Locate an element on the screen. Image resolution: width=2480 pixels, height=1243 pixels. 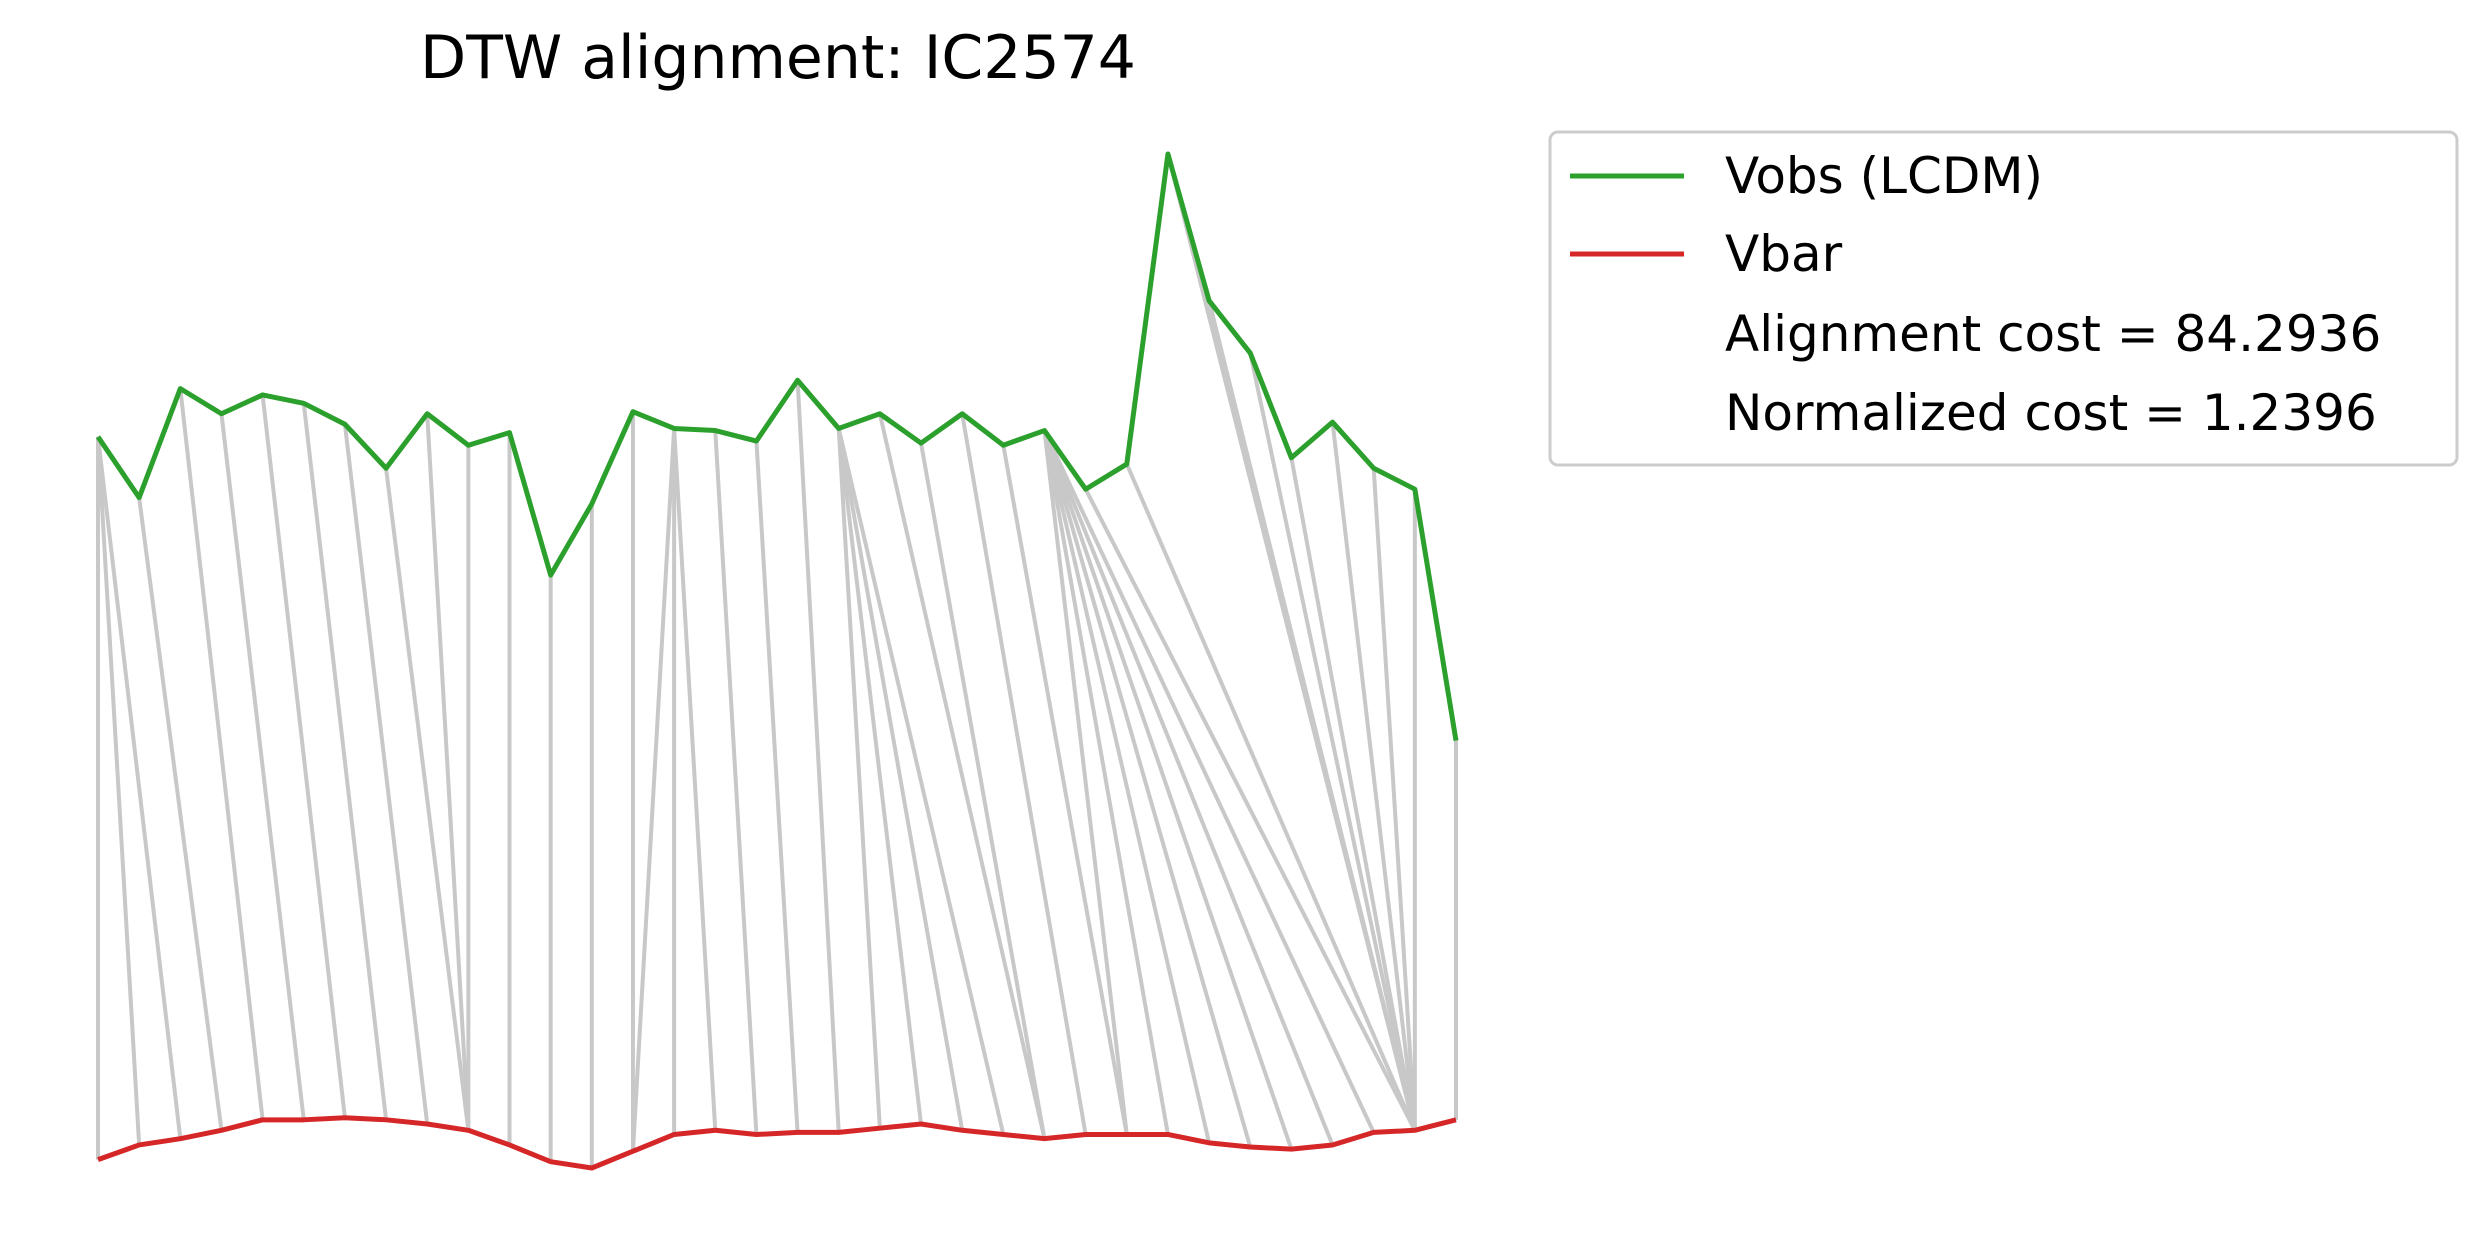
legend-alignment-cost: Alignment cost = 84.2936 is located at coordinates (2053, 334).